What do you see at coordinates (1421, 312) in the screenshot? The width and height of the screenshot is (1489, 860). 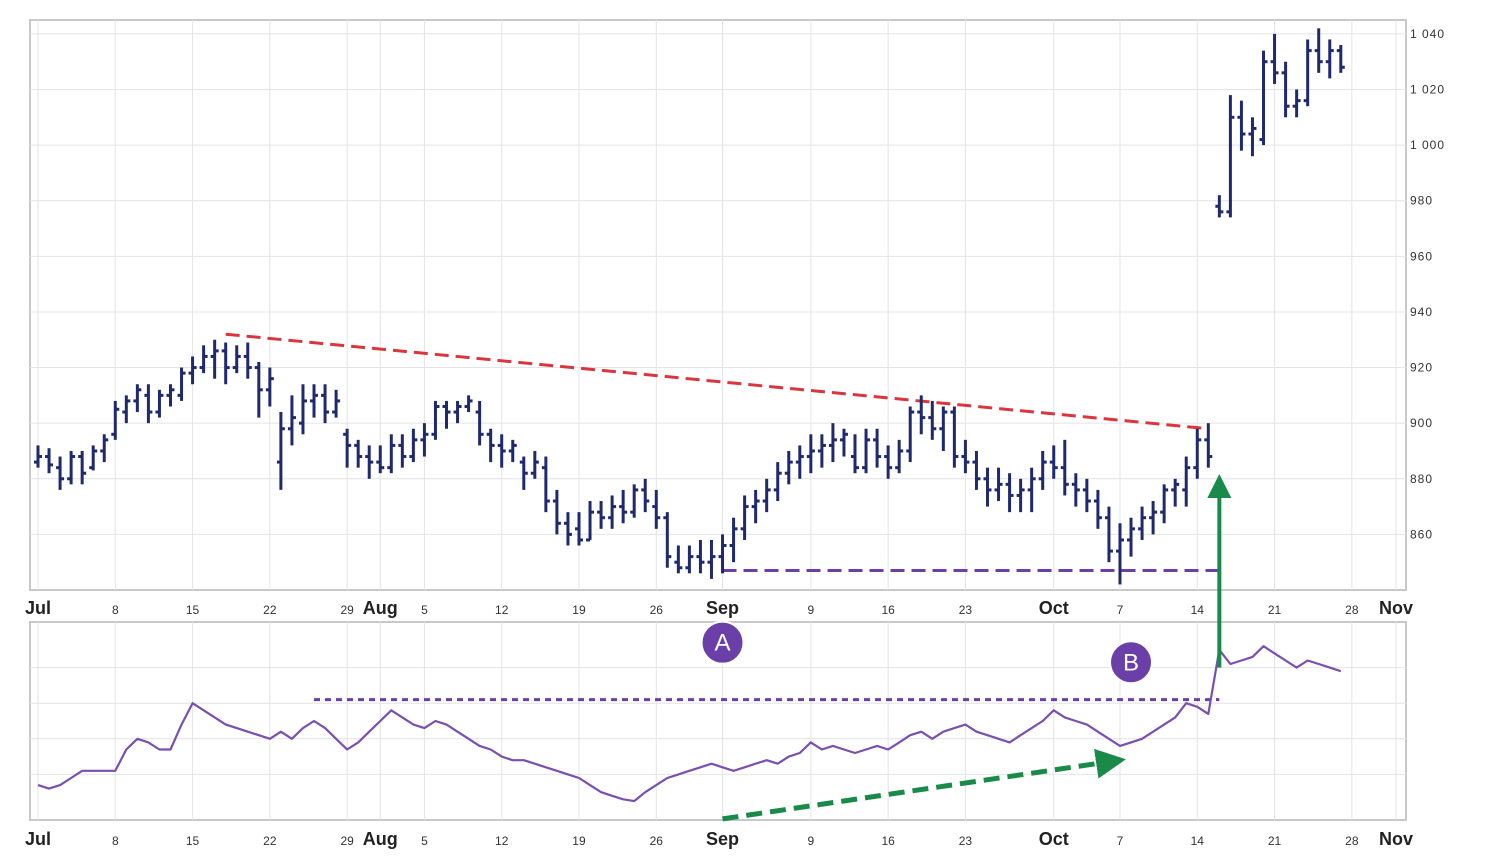 I see `price-tick-label: 940` at bounding box center [1421, 312].